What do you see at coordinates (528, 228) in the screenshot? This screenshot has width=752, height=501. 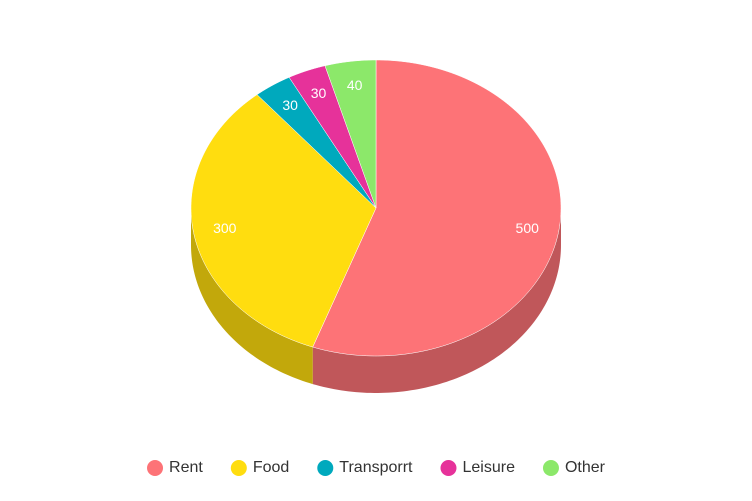 I see `data-label: 500` at bounding box center [528, 228].